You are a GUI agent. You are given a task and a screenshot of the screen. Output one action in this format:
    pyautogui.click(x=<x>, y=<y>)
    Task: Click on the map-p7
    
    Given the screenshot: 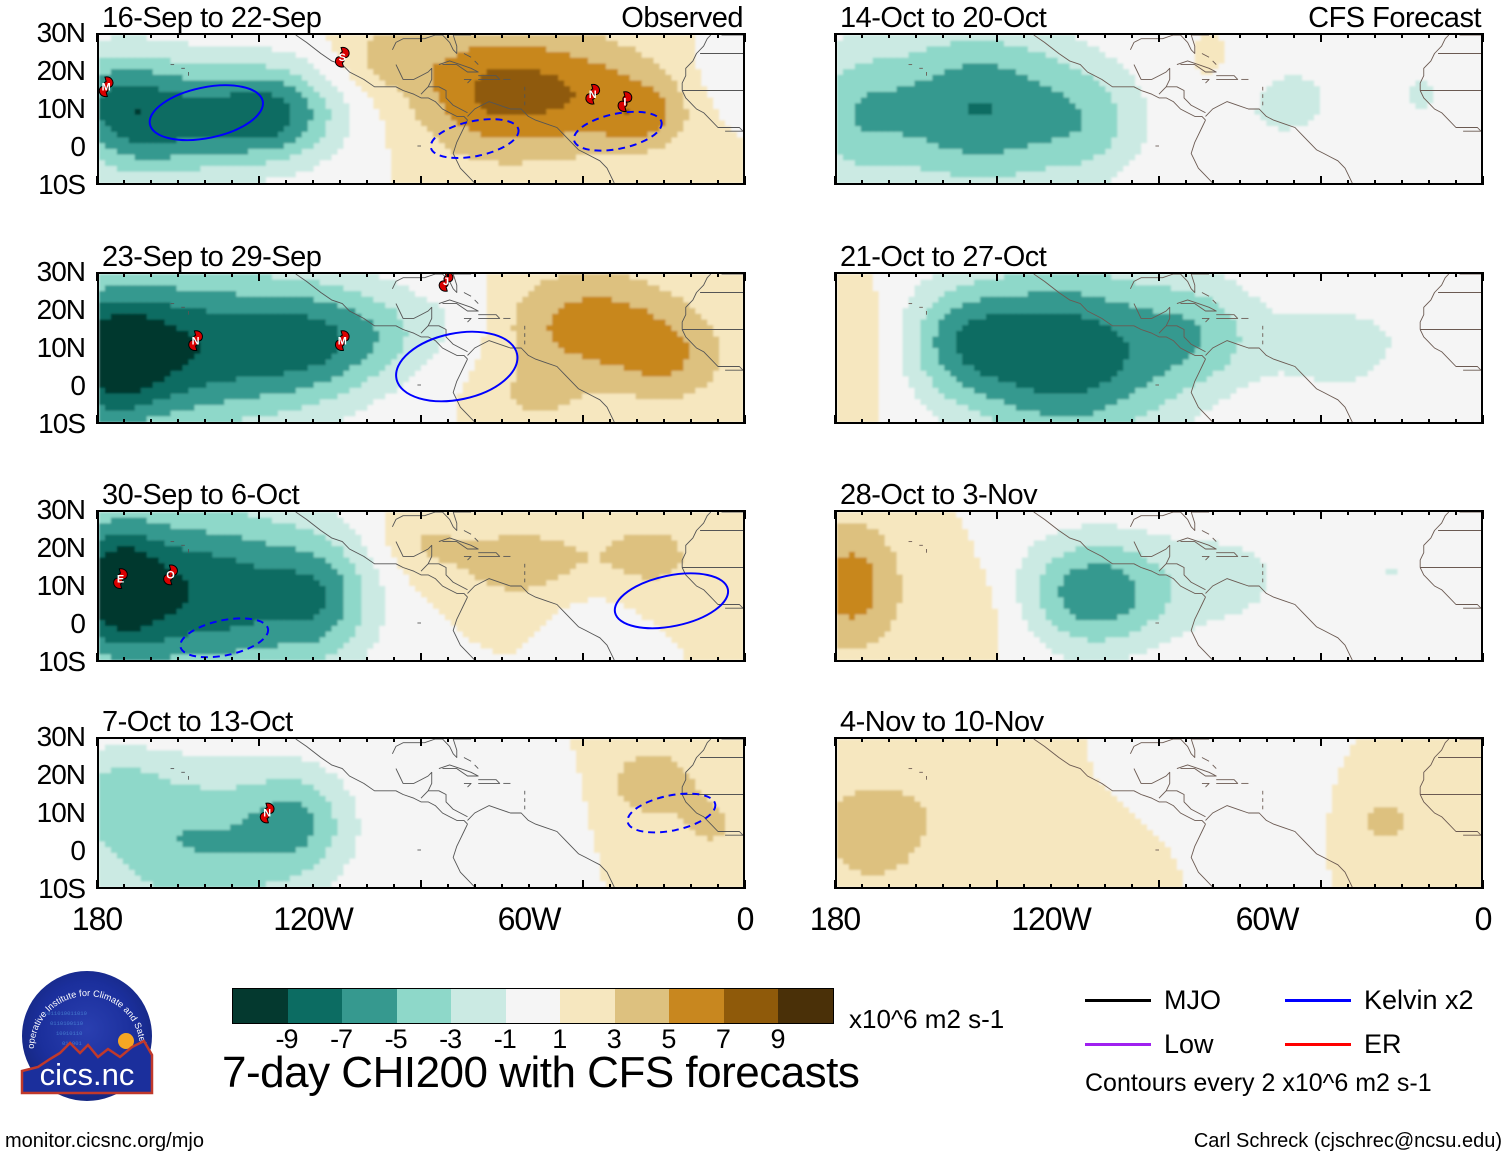 What is the action you would take?
    pyautogui.click(x=1159, y=586)
    